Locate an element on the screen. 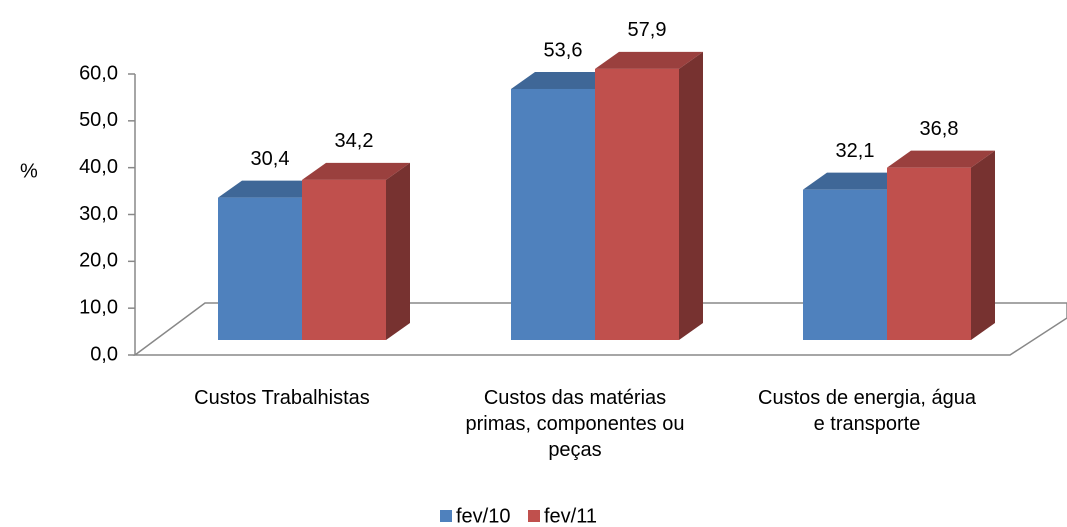 The height and width of the screenshot is (527, 1067). floor is located at coordinates (599, 329).